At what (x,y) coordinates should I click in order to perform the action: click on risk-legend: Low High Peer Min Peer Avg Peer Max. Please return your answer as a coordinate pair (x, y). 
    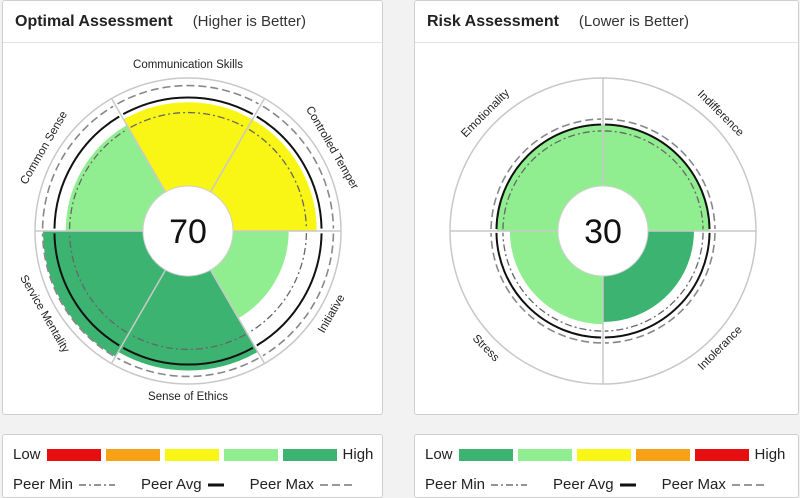
    Looking at the image, I should click on (606, 466).